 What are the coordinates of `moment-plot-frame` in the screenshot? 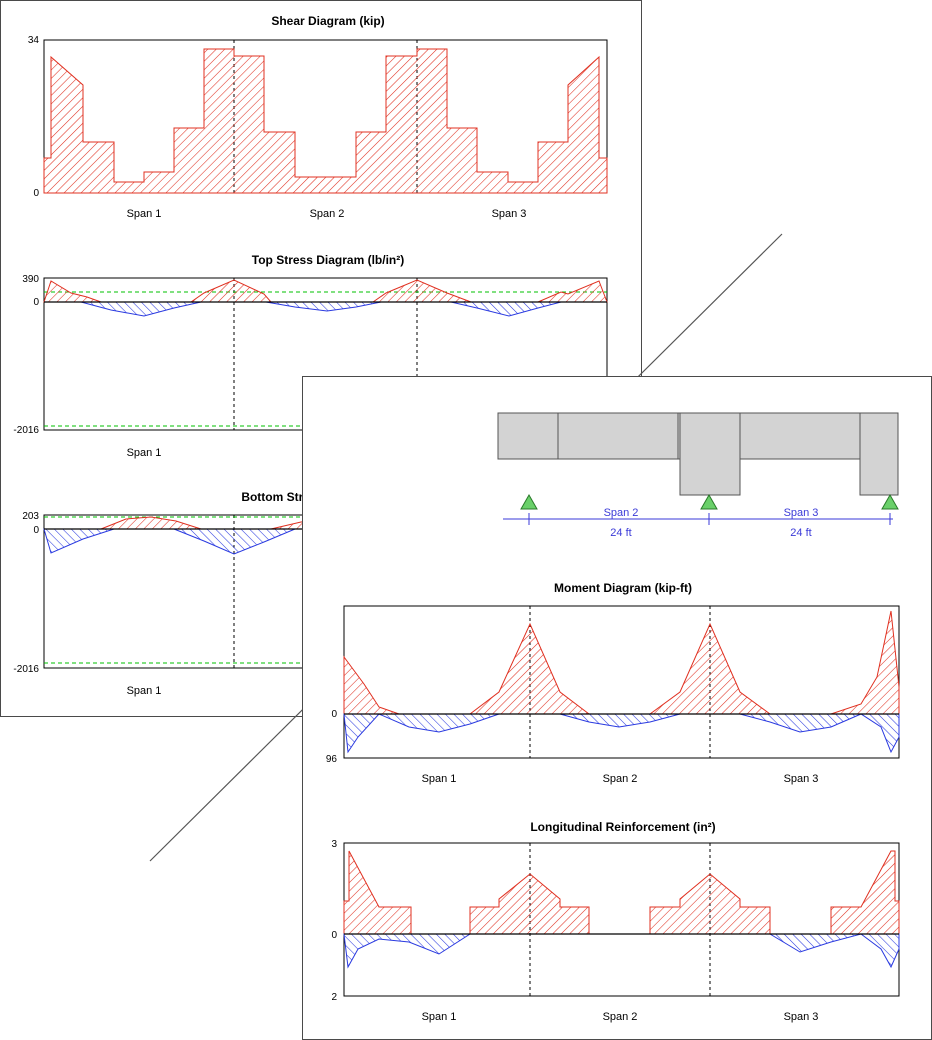 It's located at (621, 682).